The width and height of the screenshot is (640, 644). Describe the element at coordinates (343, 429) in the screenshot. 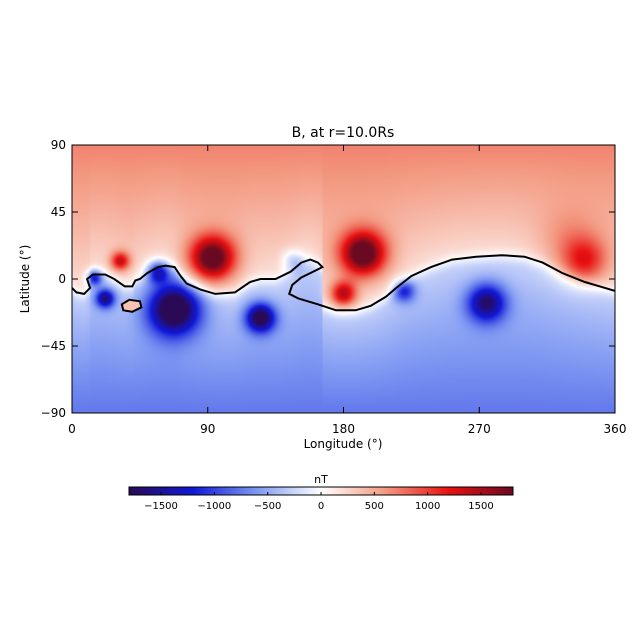

I see `x-tick-label: 180` at that location.